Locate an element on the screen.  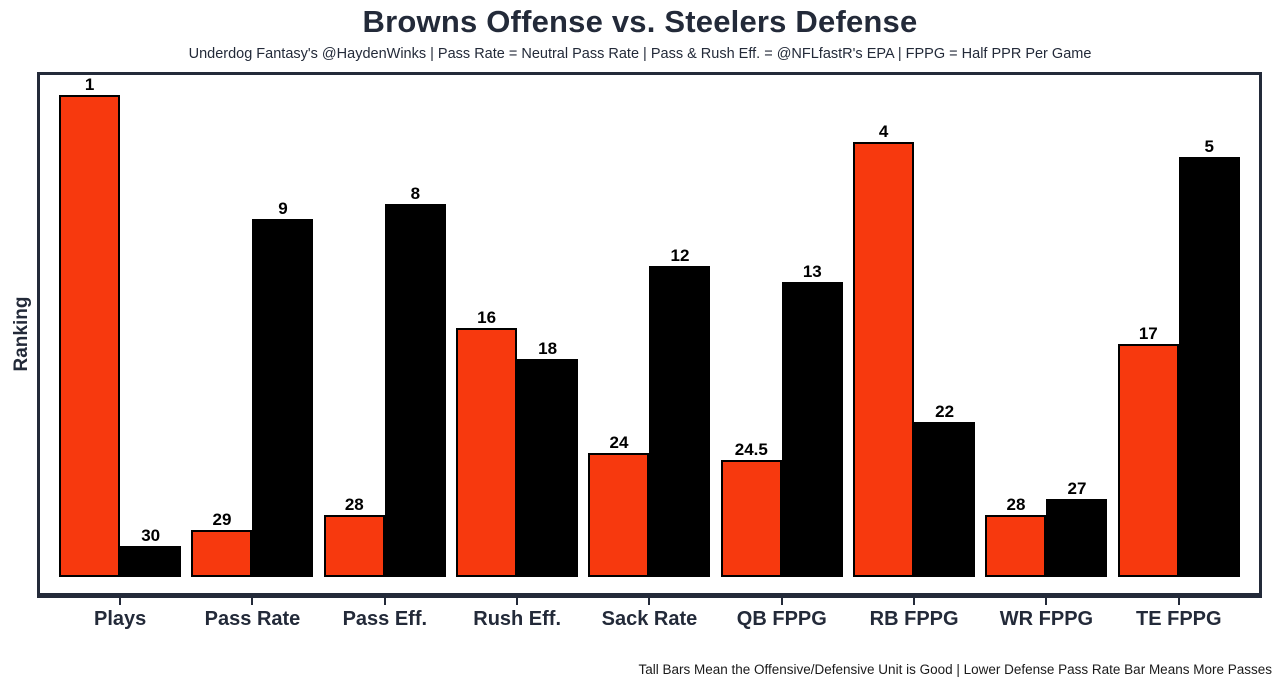
bar-group: 29 9 is located at coordinates (252, 388).